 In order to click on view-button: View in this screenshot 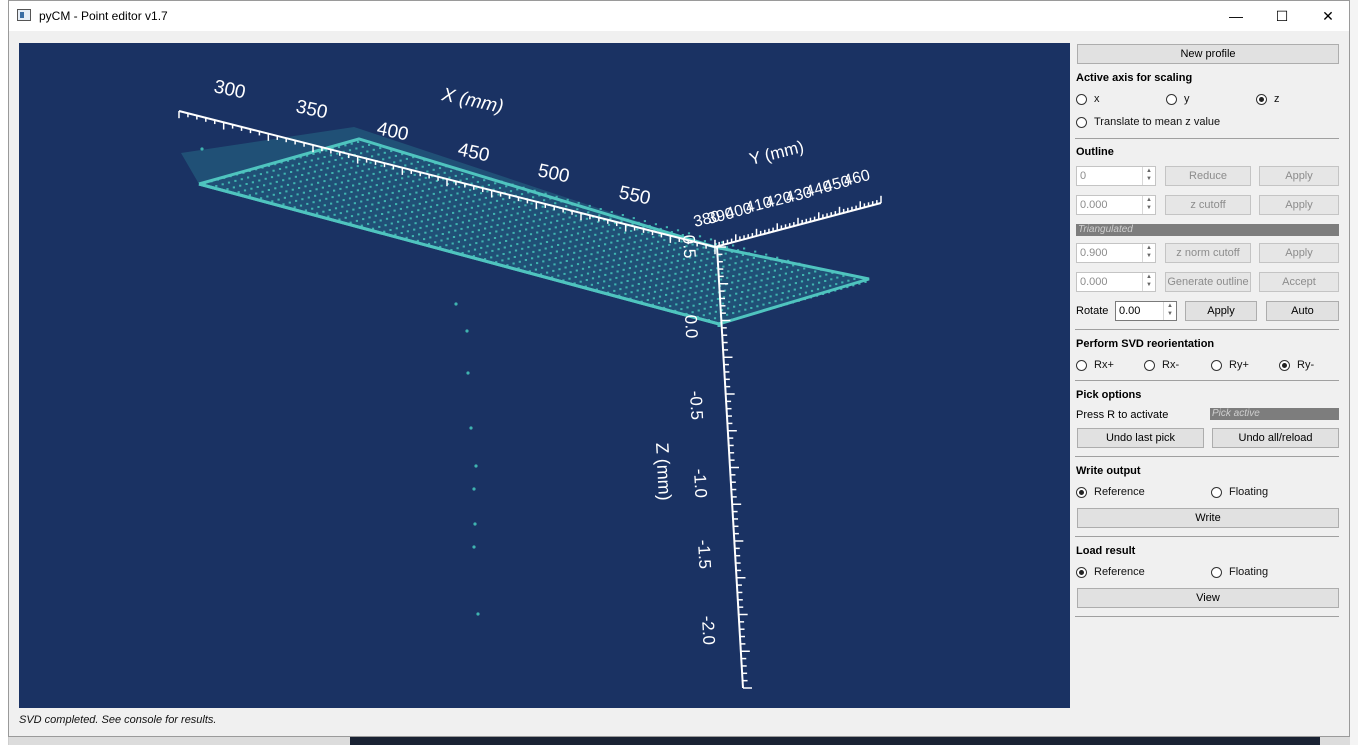, I will do `click(1208, 598)`.